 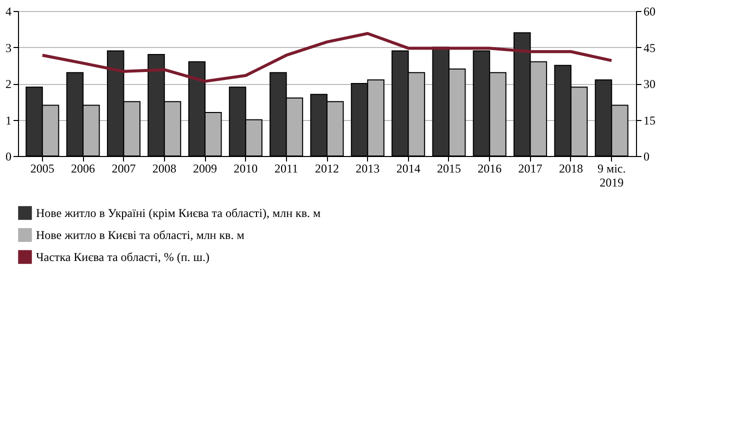 I want to click on y2-tick-label: 15, so click(x=650, y=120).